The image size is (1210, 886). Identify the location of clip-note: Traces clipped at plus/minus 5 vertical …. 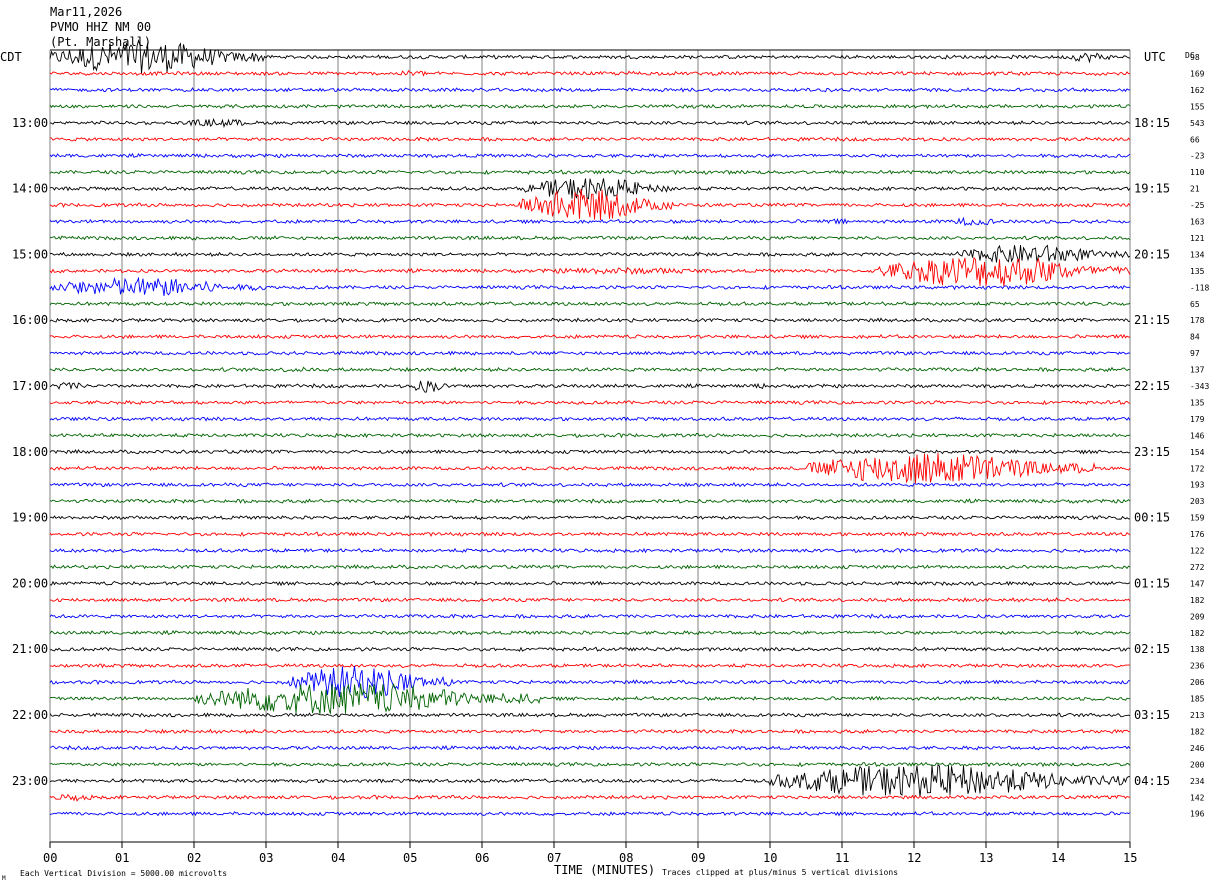
(780, 872).